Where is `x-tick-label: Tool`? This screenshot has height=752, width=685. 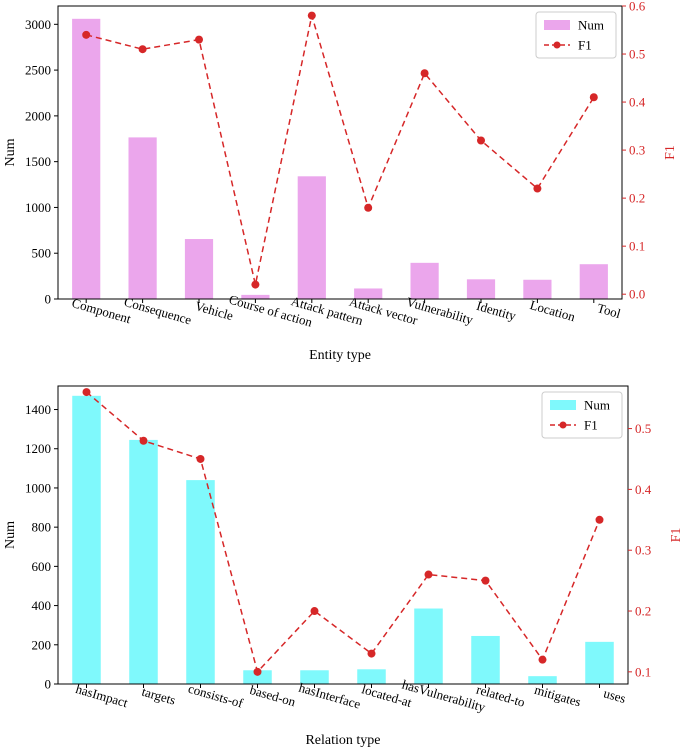 x-tick-label: Tool is located at coordinates (609, 310).